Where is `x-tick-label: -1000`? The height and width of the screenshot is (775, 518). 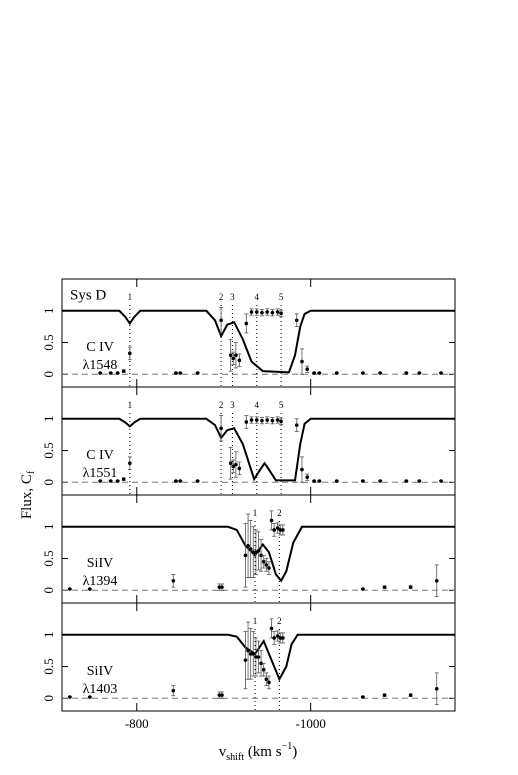 x-tick-label: -1000 is located at coordinates (310, 723).